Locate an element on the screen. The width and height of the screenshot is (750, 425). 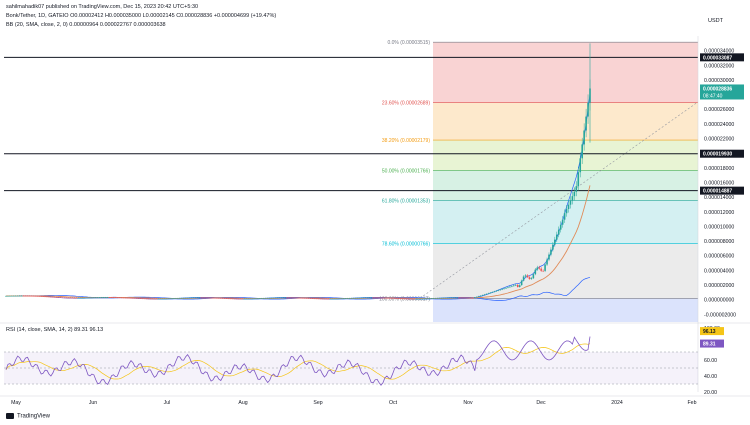
rsi-legend: RSI (14, close, SMA, 14, 2) 89.31 96.13 is located at coordinates (55, 330).